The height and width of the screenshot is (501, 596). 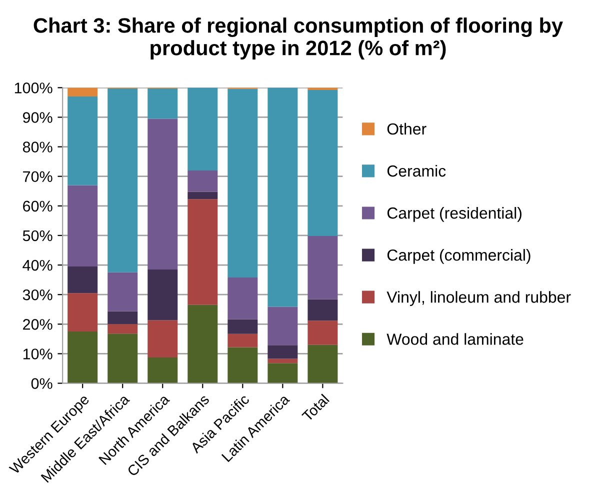 What do you see at coordinates (37, 294) in the screenshot?
I see `y-tick-label: 30%` at bounding box center [37, 294].